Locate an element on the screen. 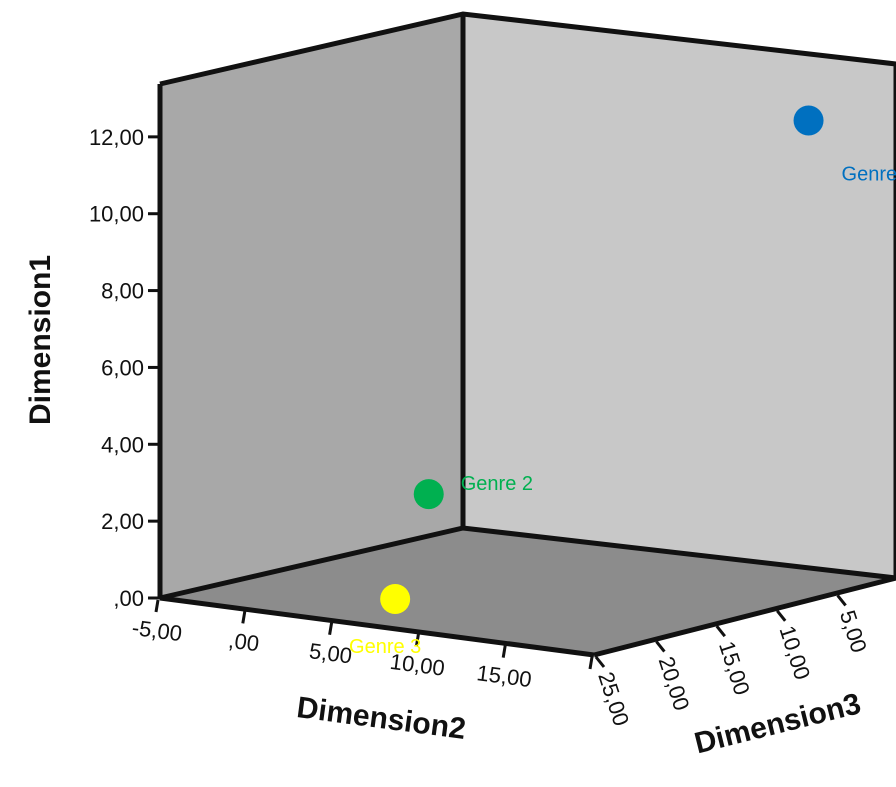  z-tick-label: ,00 is located at coordinates (128, 598).